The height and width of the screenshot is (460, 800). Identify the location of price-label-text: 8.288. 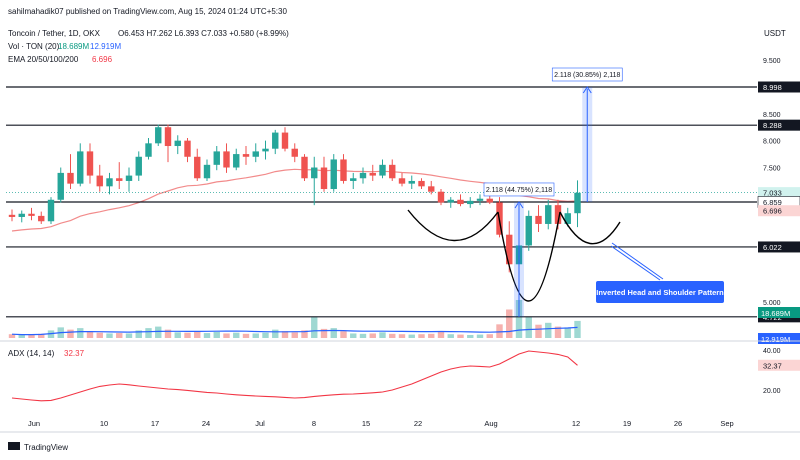
(772, 125).